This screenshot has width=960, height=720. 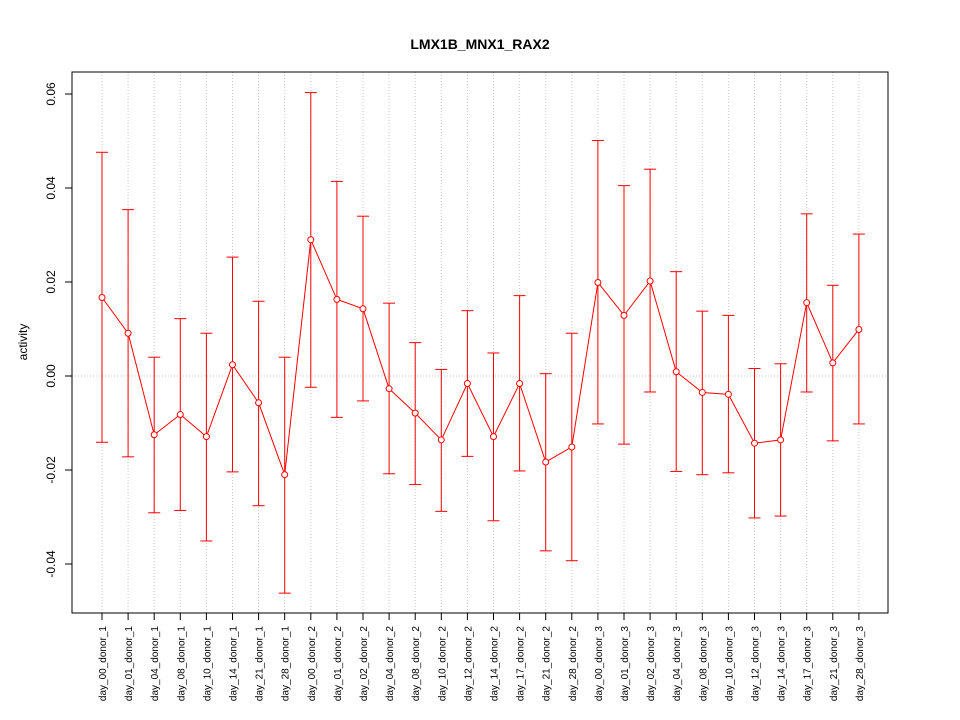 What do you see at coordinates (129, 664) in the screenshot?
I see `x-tick-label: day_01_donor_1` at bounding box center [129, 664].